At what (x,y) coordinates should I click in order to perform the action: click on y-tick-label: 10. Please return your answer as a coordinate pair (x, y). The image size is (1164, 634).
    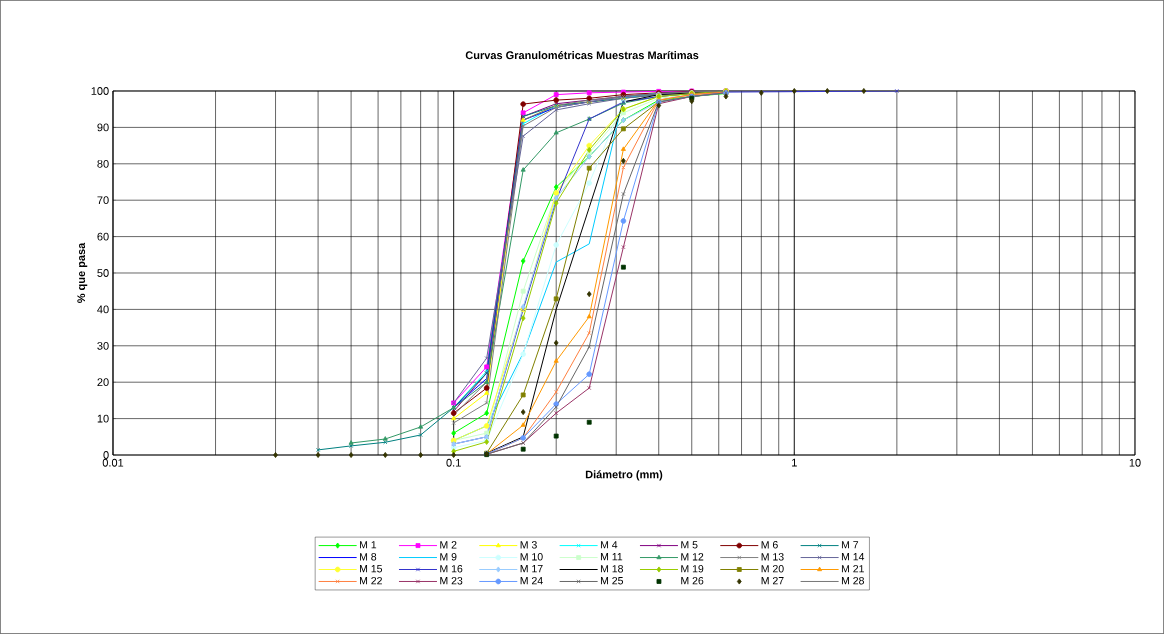
    Looking at the image, I should click on (103, 418).